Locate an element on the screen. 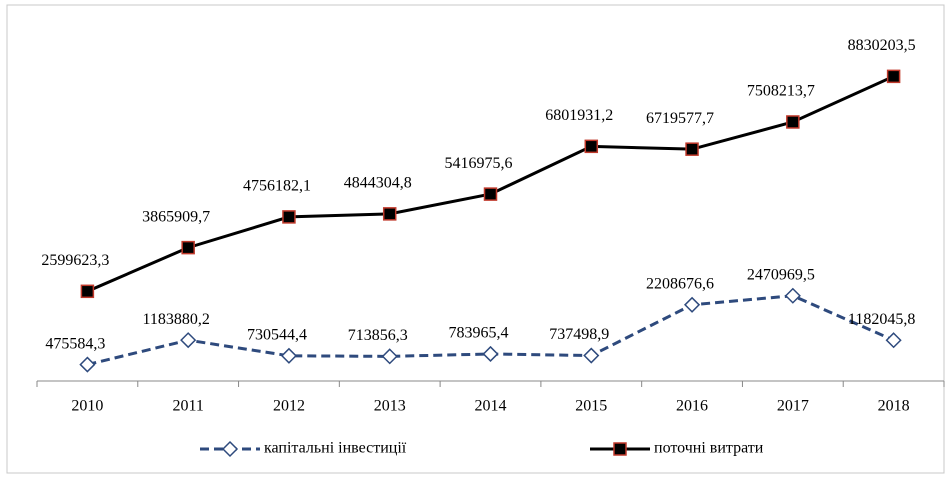  data-label: 475584,3 is located at coordinates (75, 343).